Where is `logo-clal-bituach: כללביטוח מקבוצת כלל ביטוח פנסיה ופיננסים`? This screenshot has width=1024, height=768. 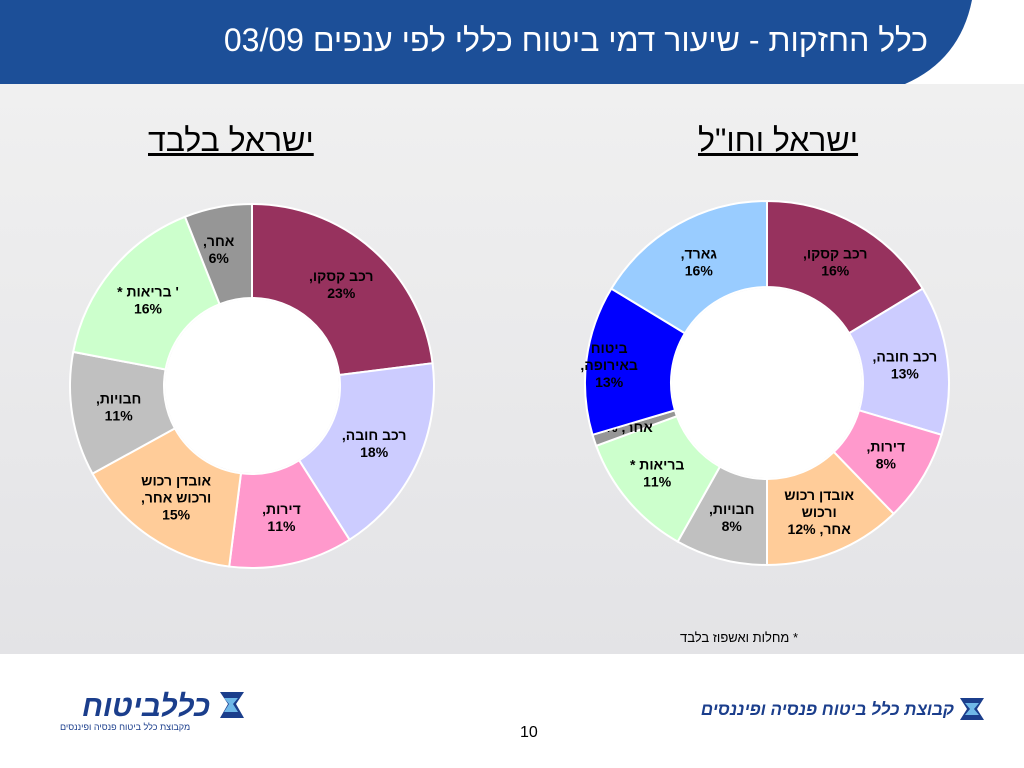 logo-clal-bituach: כללביטוח מקבוצת כלל ביטוח פנסיה ופיננסים is located at coordinates (152, 714).